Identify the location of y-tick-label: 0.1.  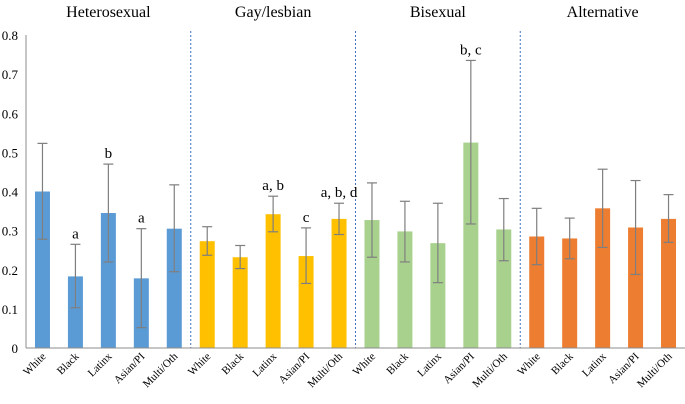
(10, 309).